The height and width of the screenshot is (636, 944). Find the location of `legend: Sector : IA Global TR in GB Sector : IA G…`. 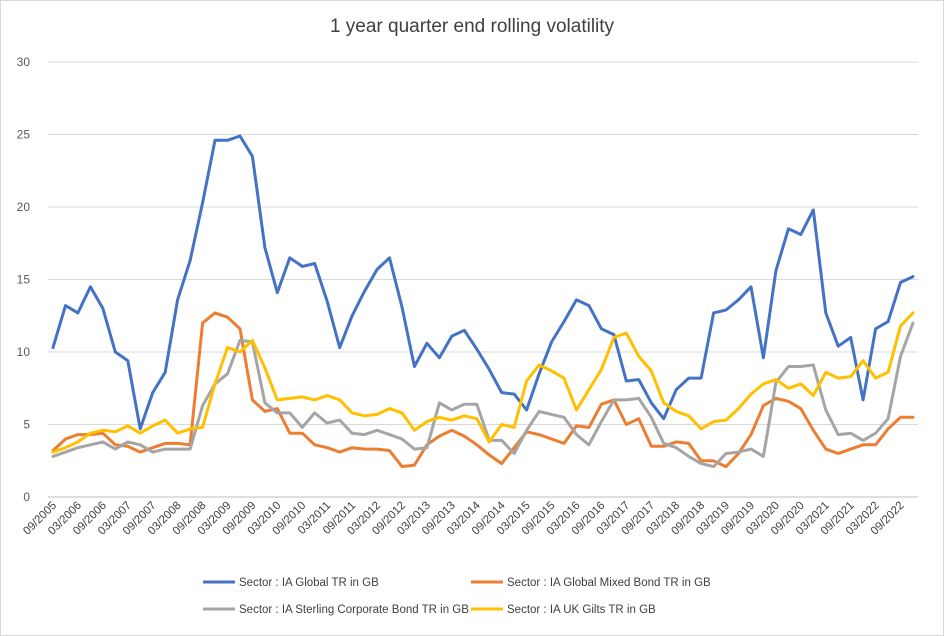

legend: Sector : IA Global TR in GB Sector : IA G… is located at coordinates (457, 596).